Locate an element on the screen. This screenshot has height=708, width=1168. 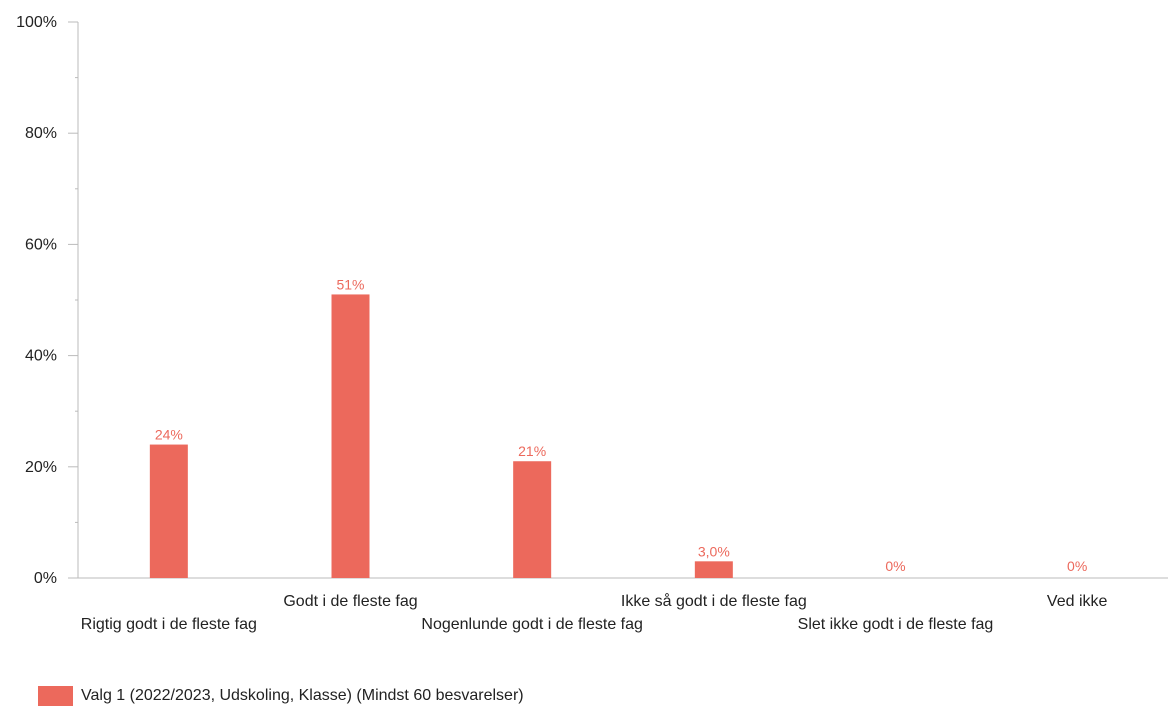
bar-data-label: 3,0% is located at coordinates (714, 551).